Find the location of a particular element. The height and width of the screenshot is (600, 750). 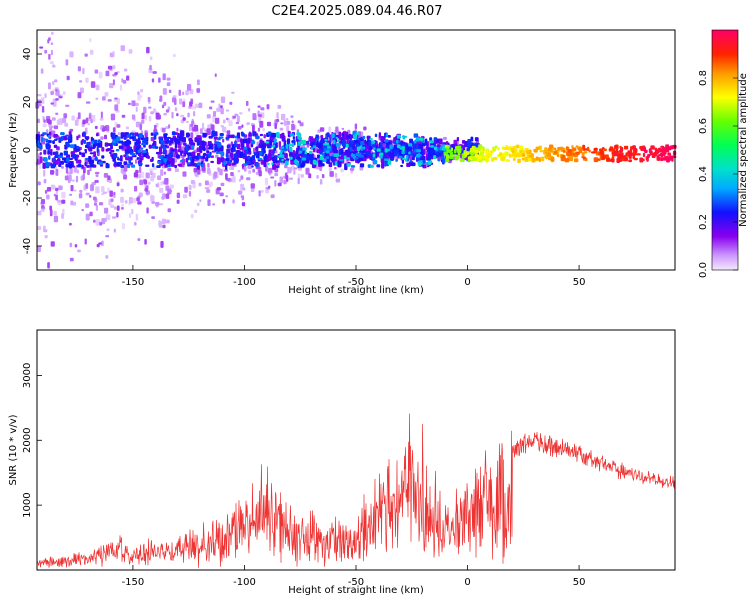

spectrogram-xtick-label: 50 is located at coordinates (579, 282).